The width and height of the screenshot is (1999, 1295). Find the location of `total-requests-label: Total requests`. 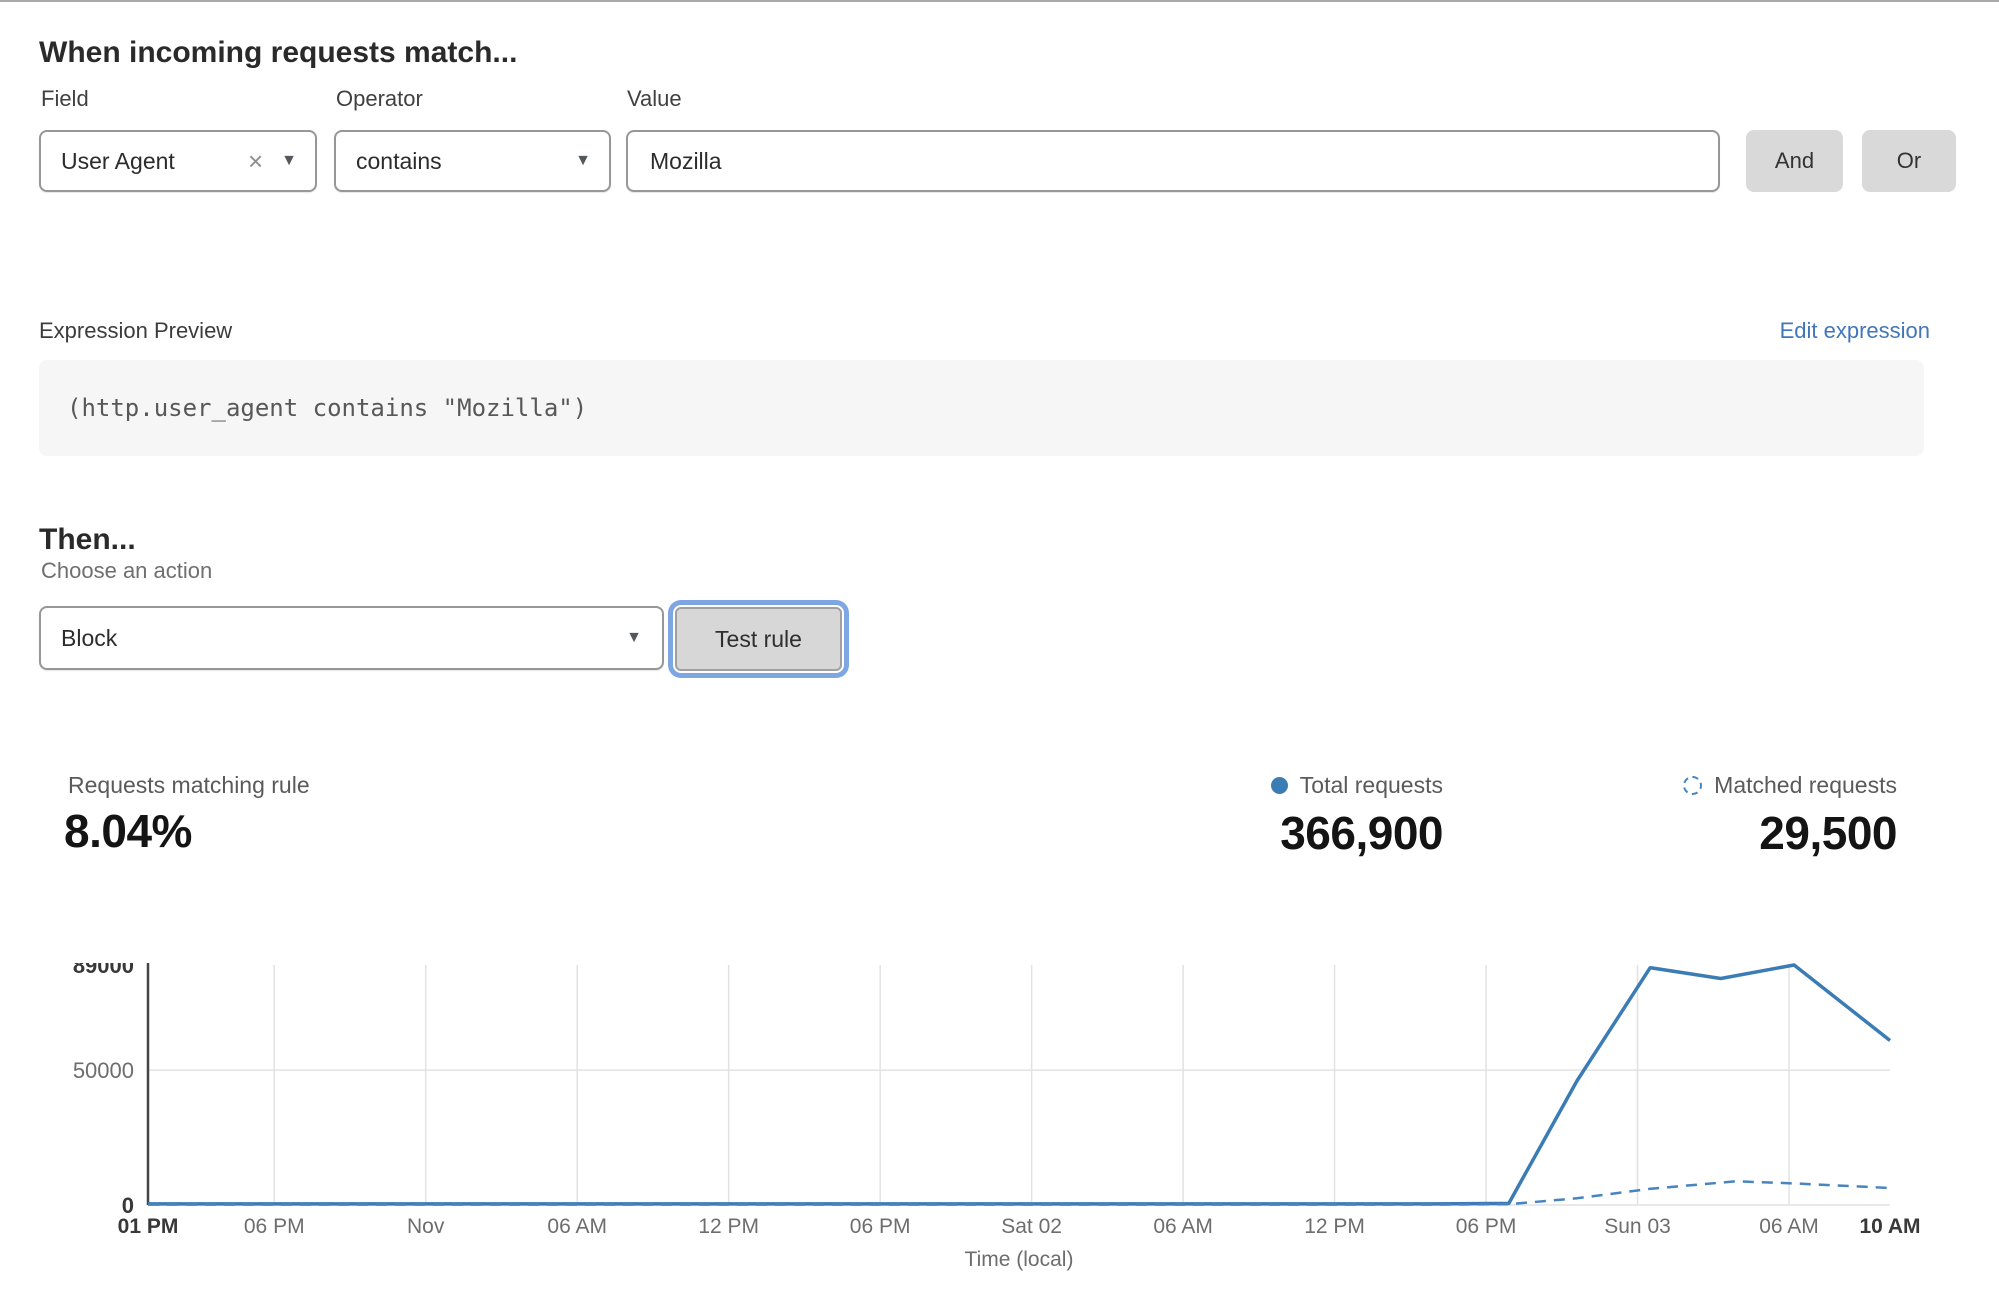

total-requests-label: Total requests is located at coordinates (1371, 785).